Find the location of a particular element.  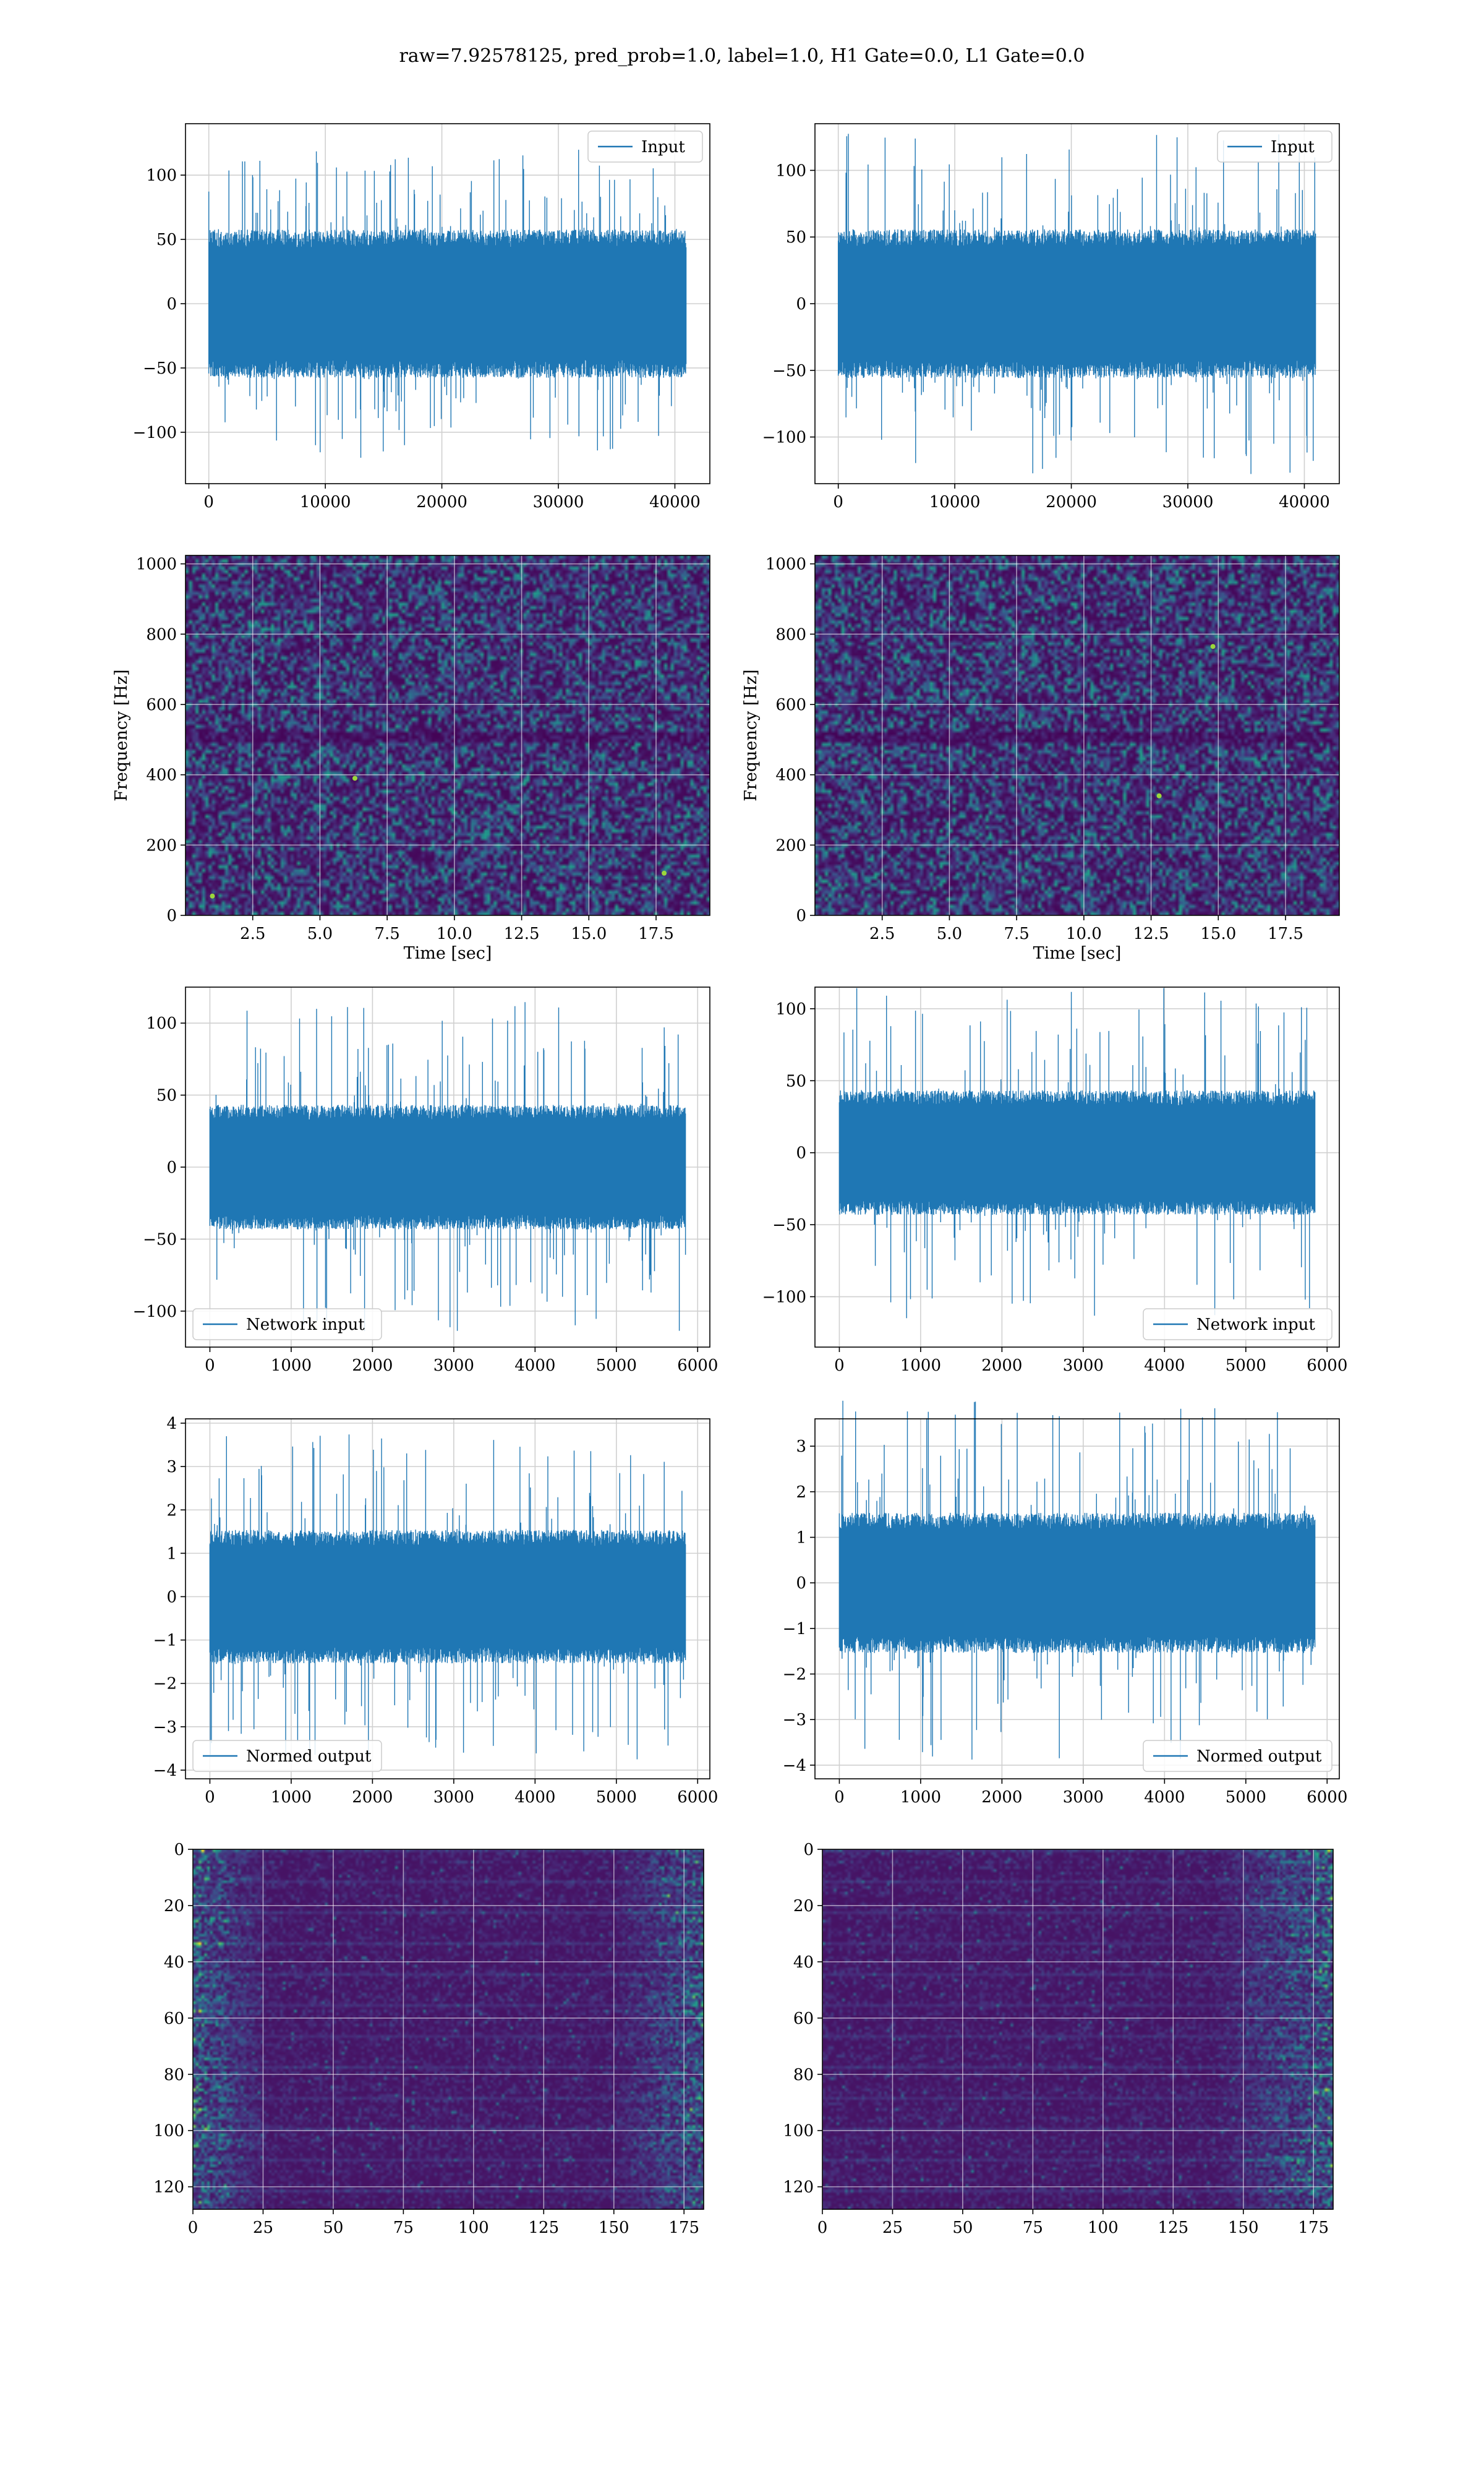

network-input-h1-ytick-label: 100 is located at coordinates (161, 1023).